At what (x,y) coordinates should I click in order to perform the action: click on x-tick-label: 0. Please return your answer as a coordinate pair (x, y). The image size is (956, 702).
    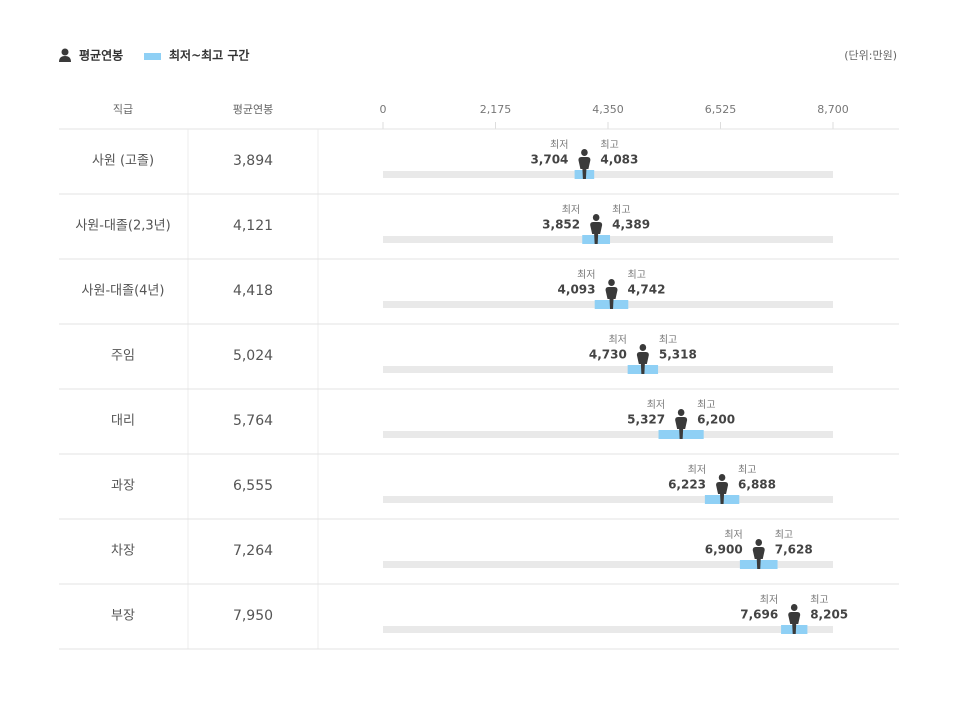
    Looking at the image, I should click on (383, 109).